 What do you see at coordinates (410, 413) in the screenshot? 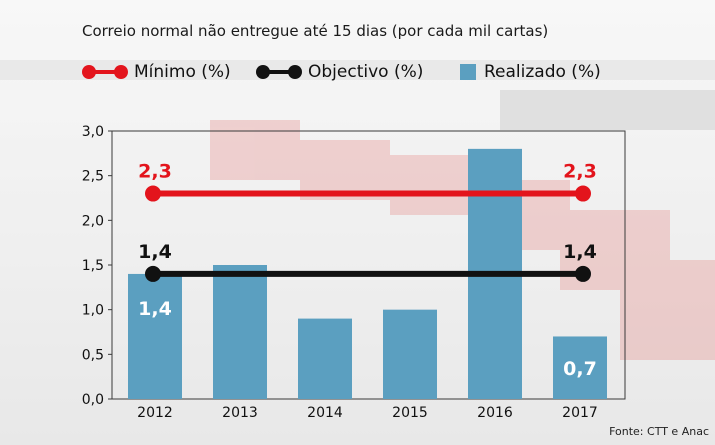
I see `x-tick-label: 2015` at bounding box center [410, 413].